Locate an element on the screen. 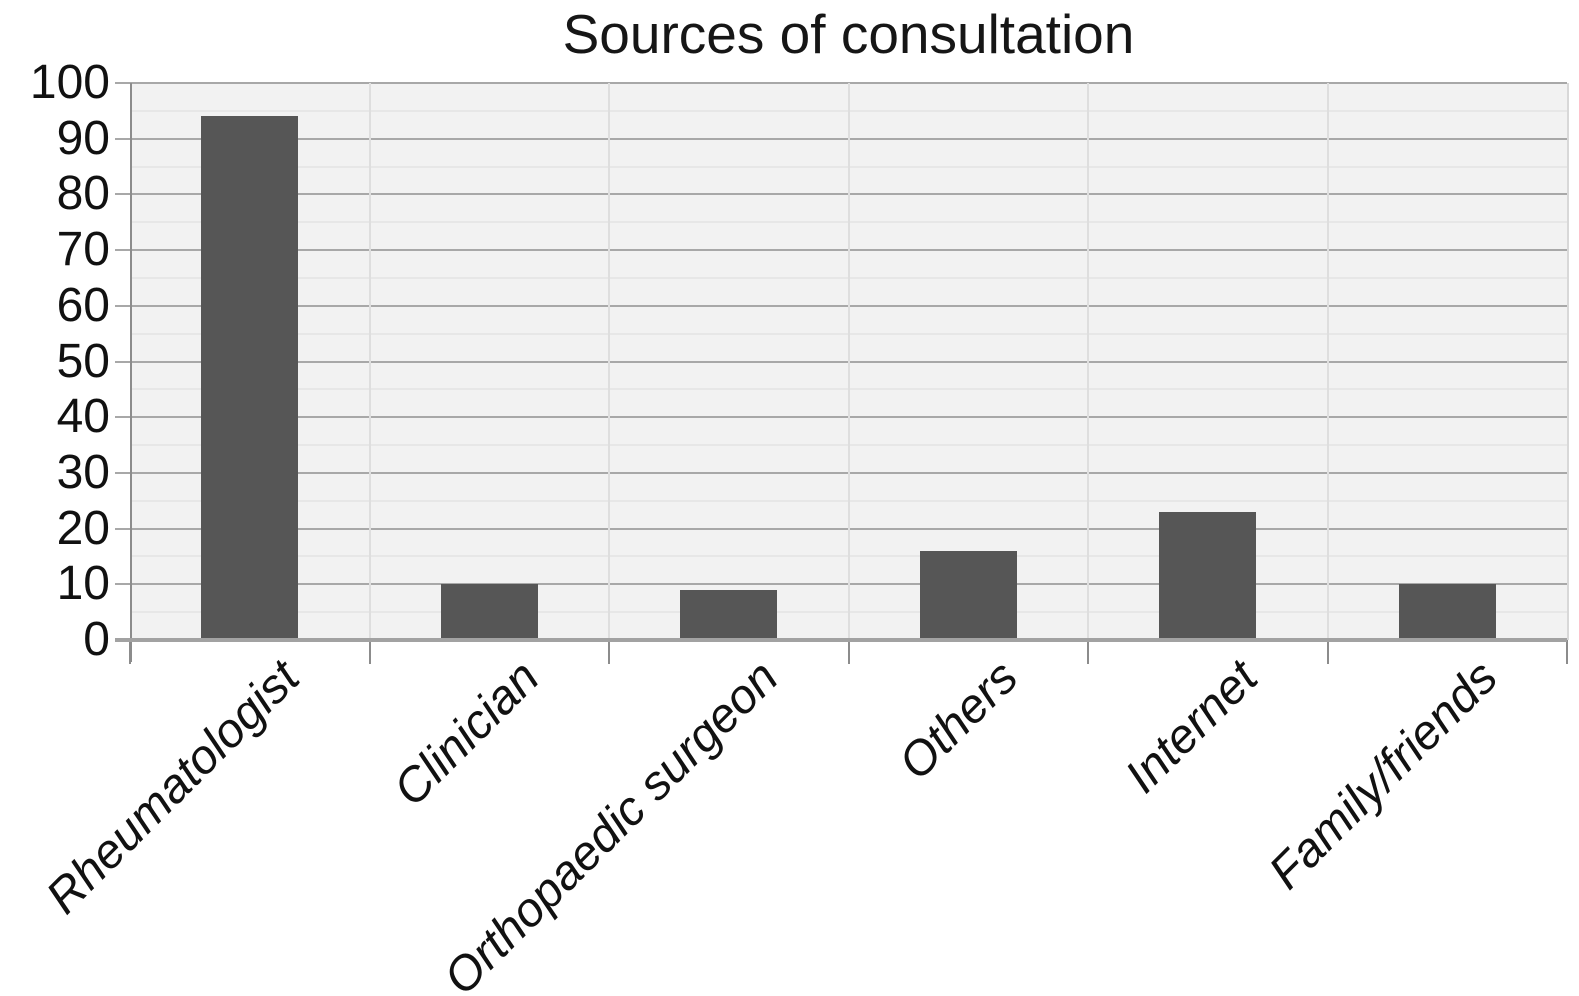 The image size is (1579, 996). y-tick-label: 0 is located at coordinates (96, 639).